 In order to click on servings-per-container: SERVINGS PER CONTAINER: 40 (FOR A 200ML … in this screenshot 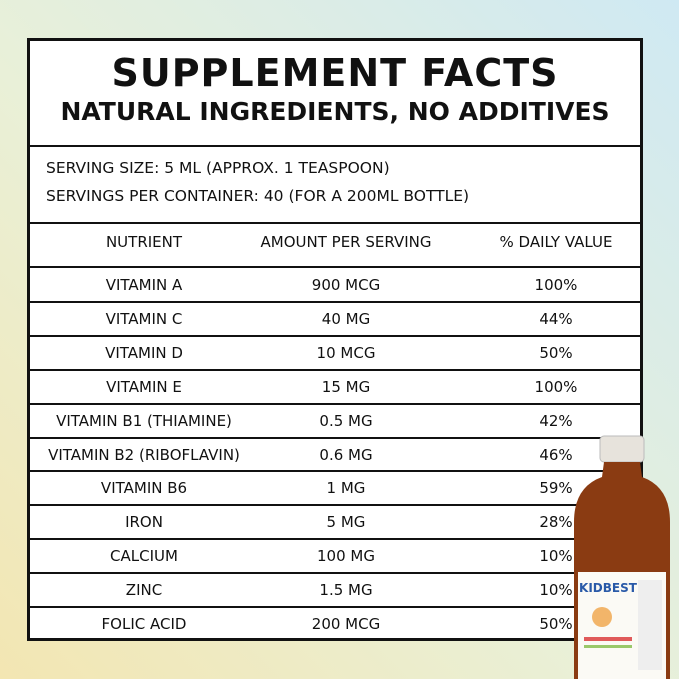, I will do `click(258, 196)`.